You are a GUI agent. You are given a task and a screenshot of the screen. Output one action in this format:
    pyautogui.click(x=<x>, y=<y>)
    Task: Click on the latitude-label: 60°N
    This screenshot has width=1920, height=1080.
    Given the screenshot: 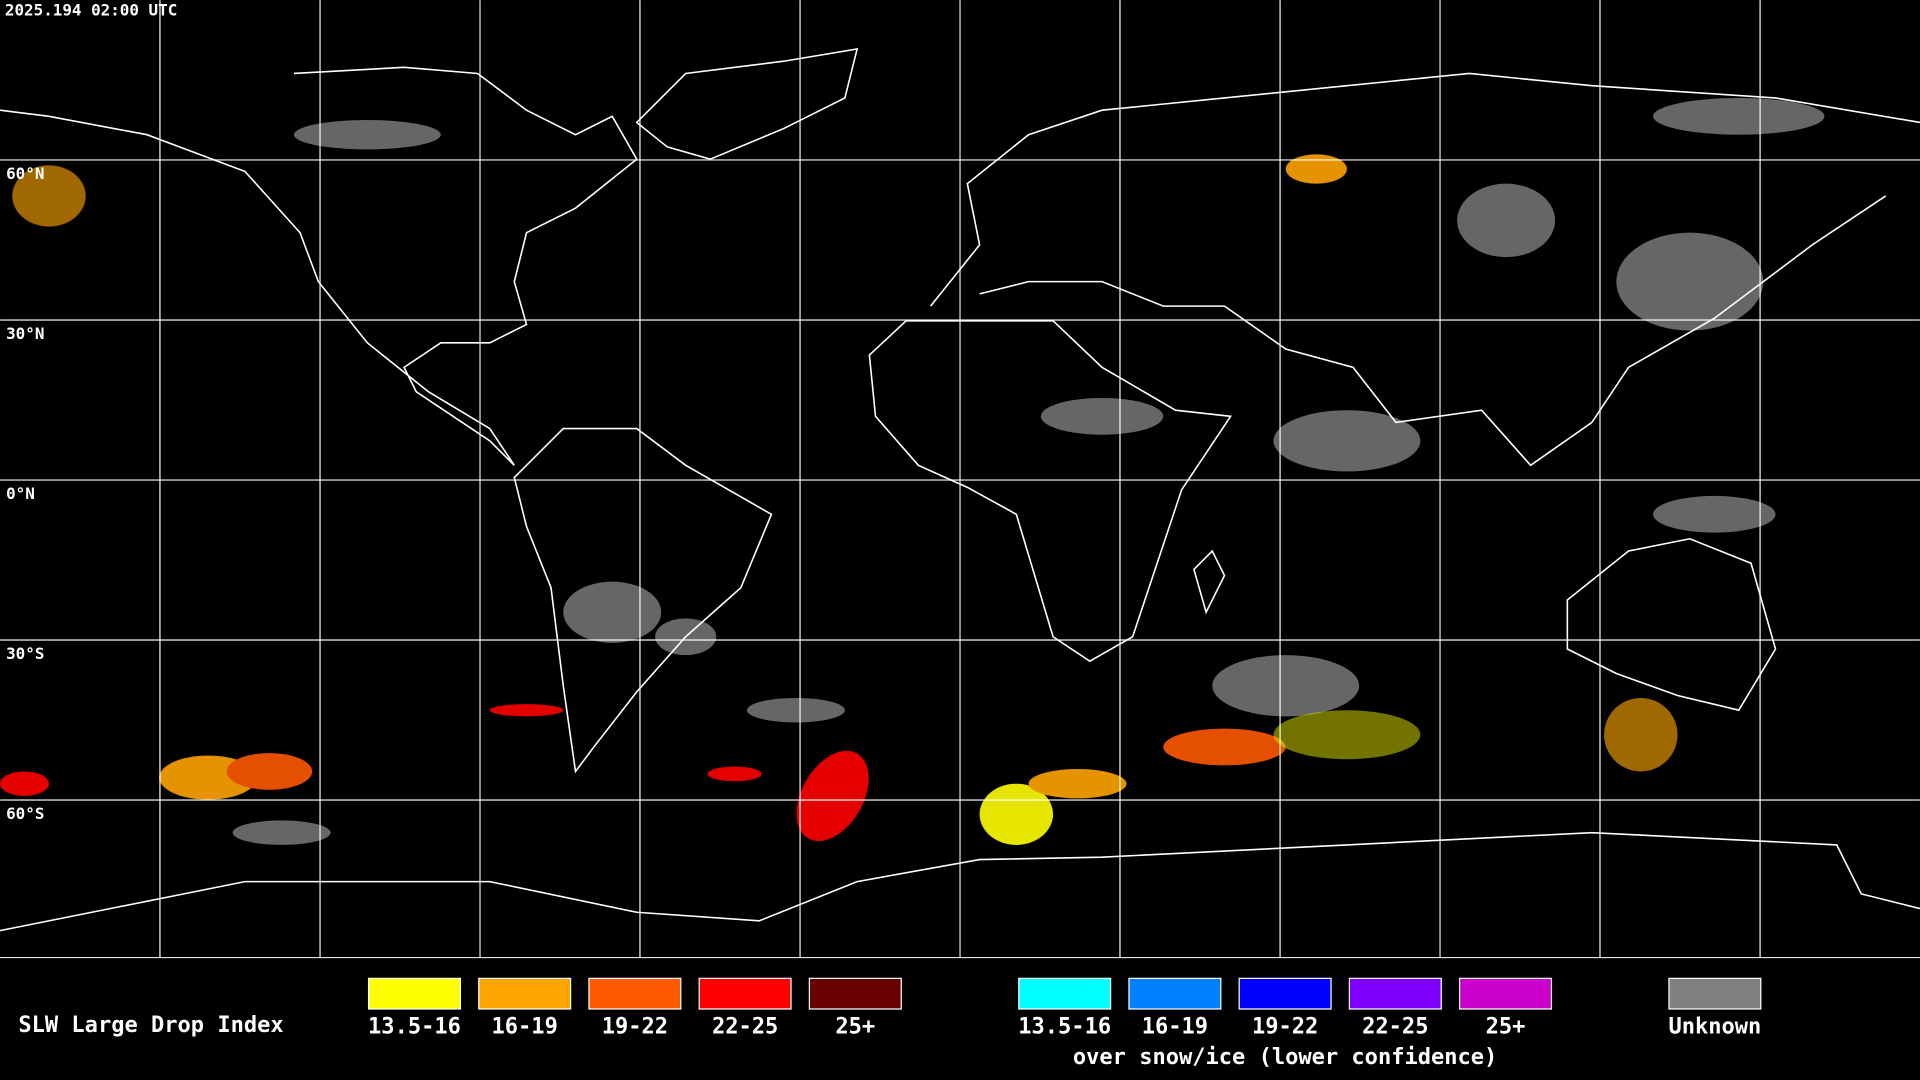 What is the action you would take?
    pyautogui.click(x=25, y=173)
    